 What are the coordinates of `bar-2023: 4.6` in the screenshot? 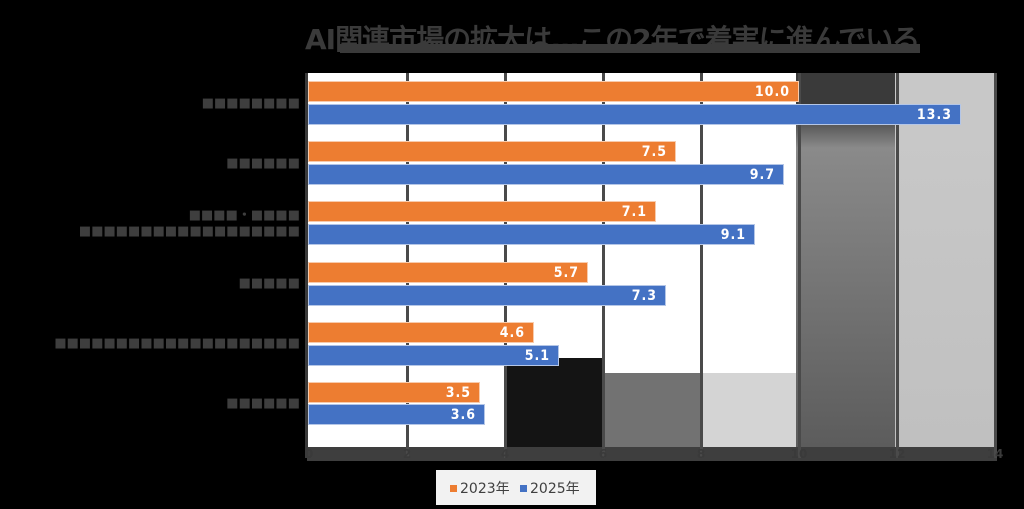 It's located at (421, 332).